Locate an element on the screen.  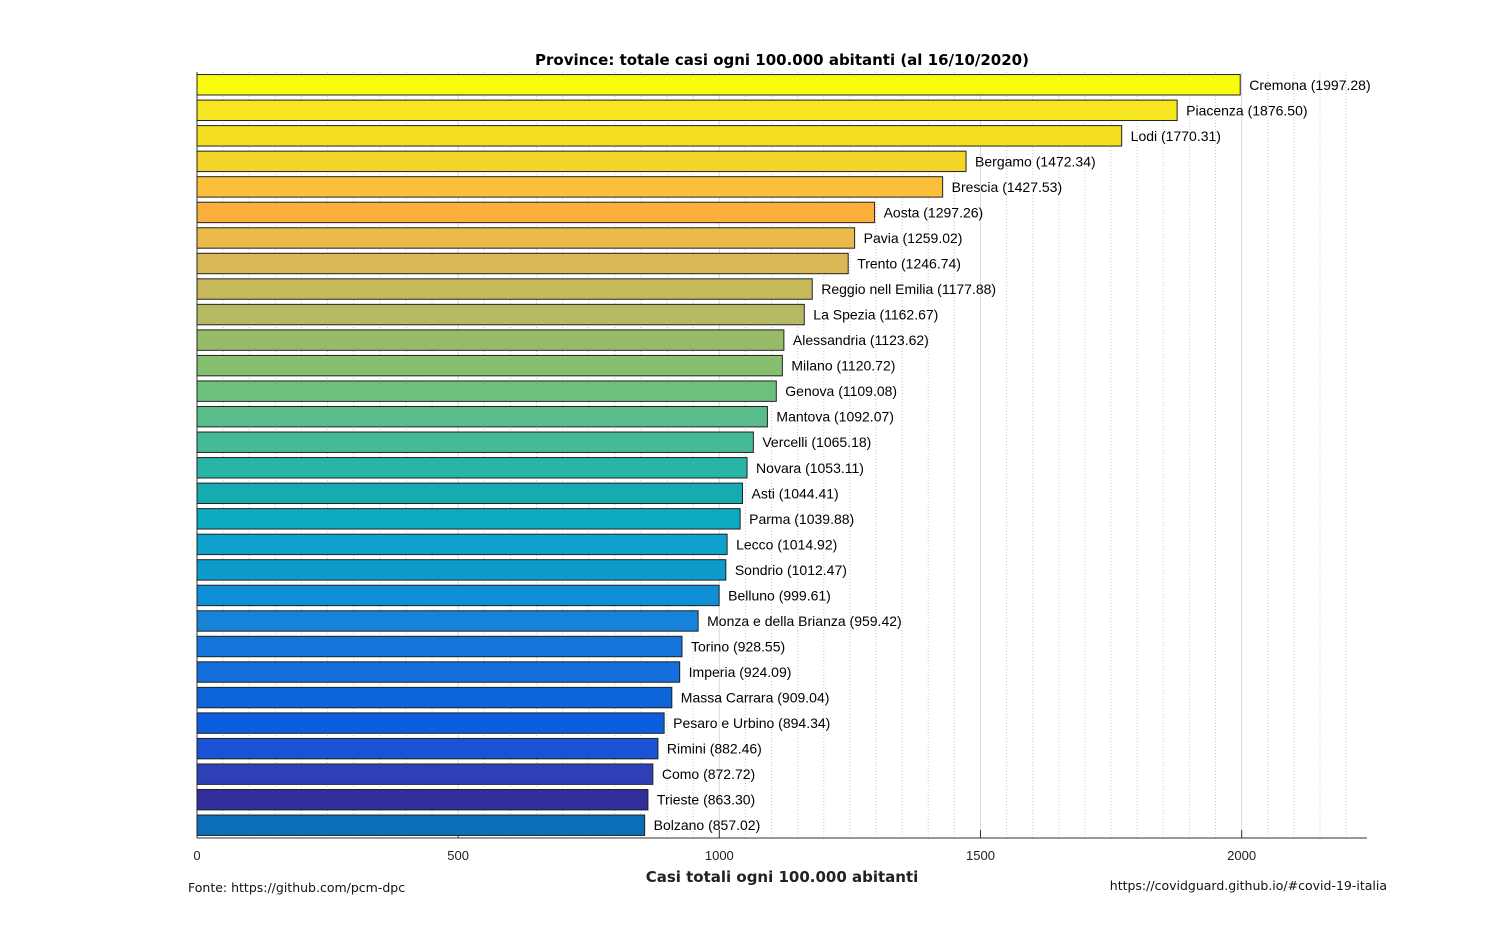
bar-label: Bolzano (857.02) is located at coordinates (707, 825).